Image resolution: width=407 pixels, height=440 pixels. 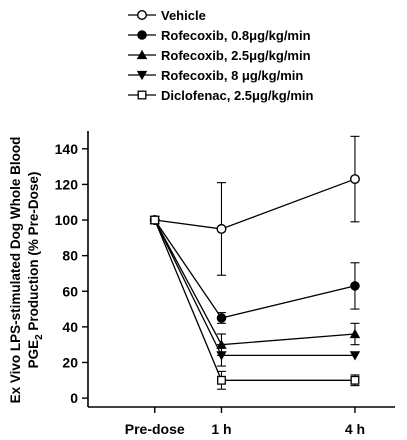 I want to click on y-tick-label: 100, so click(x=67, y=220).